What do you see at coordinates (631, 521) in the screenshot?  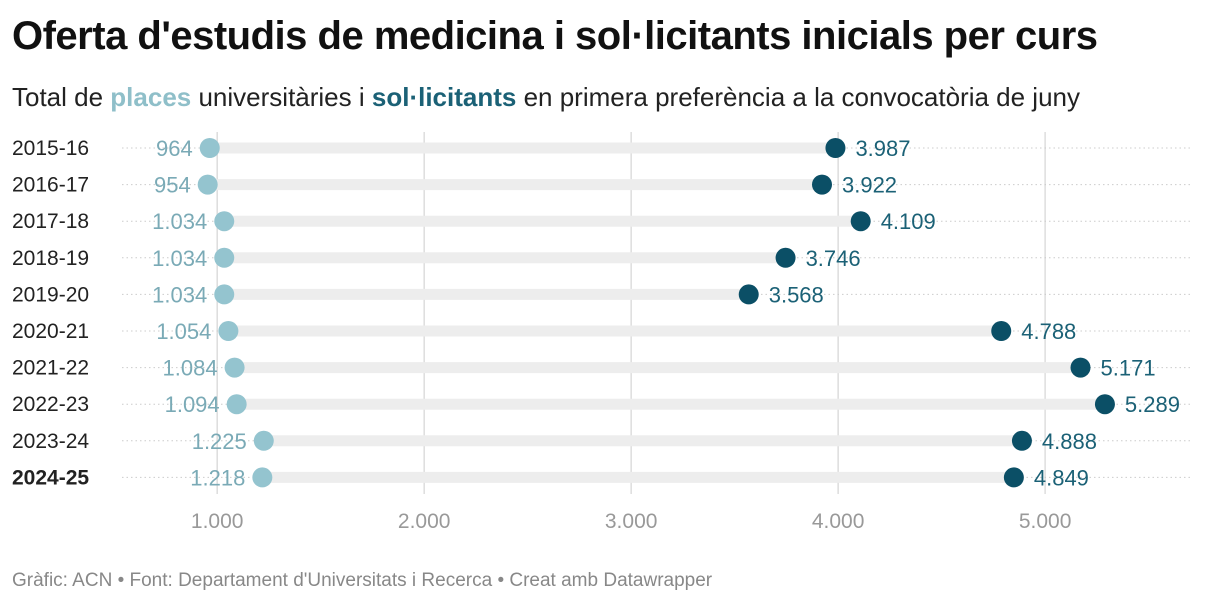 I see `x-tick-label: 3.000` at bounding box center [631, 521].